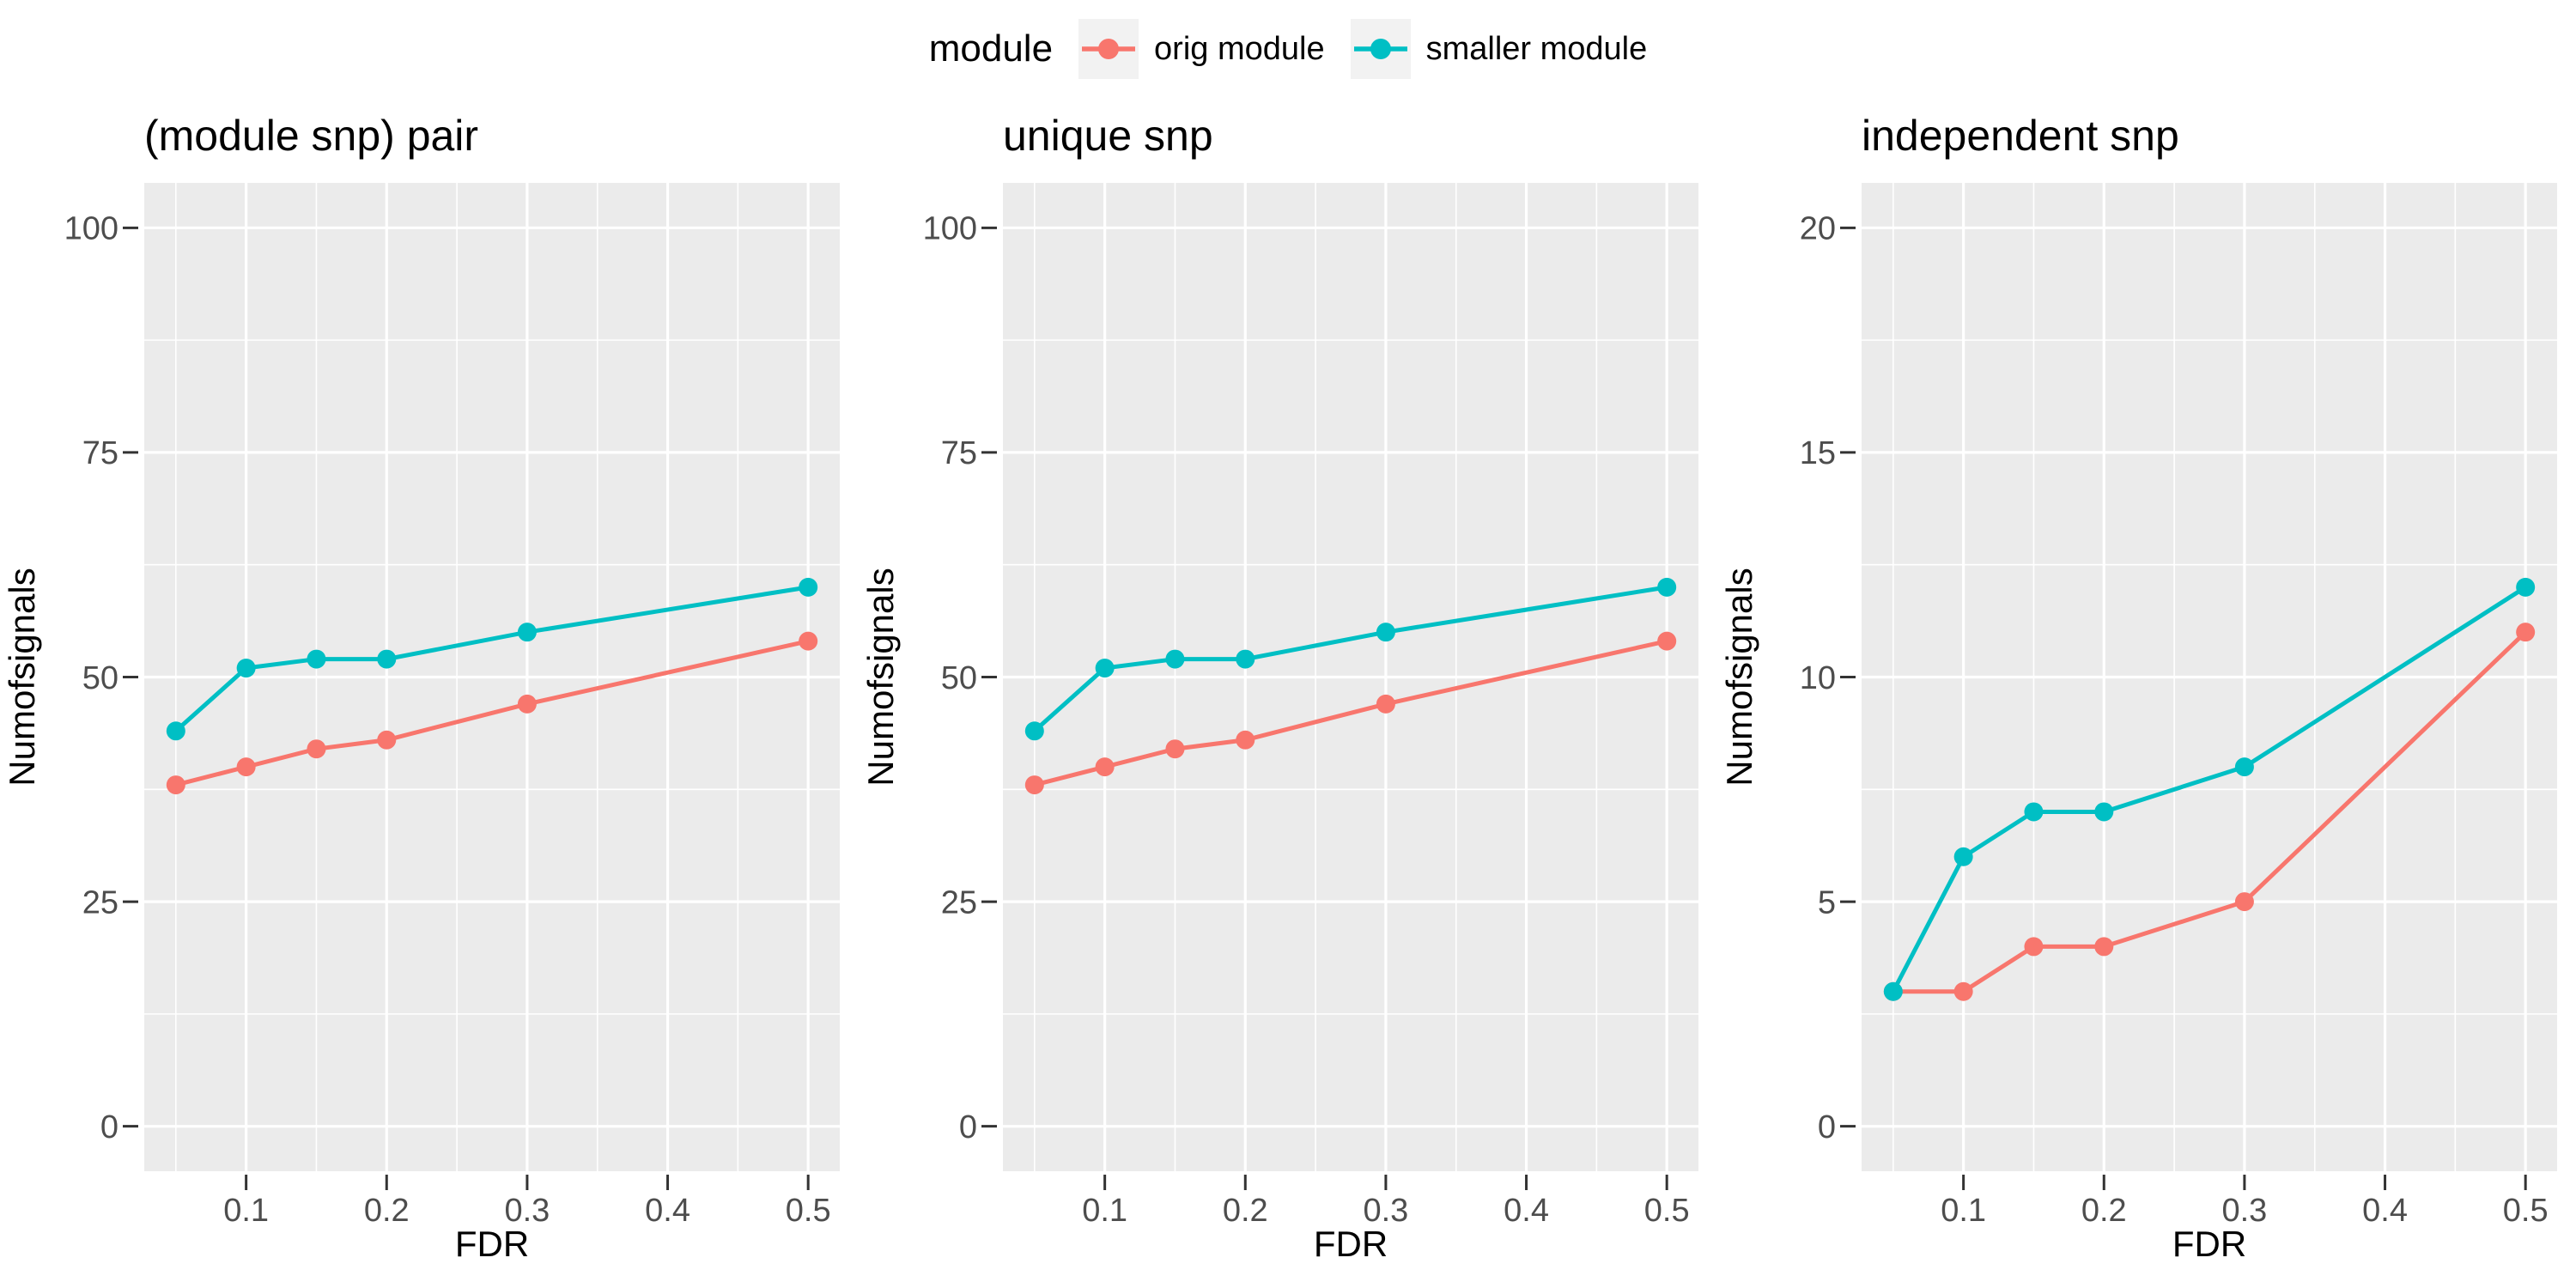 The height and width of the screenshot is (1288, 2576). Describe the element at coordinates (1818, 678) in the screenshot. I see `y-tick-label: 10` at that location.